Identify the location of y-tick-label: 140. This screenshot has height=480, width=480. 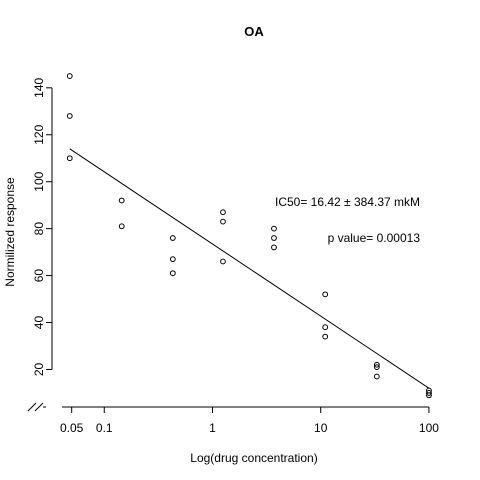
(39, 87).